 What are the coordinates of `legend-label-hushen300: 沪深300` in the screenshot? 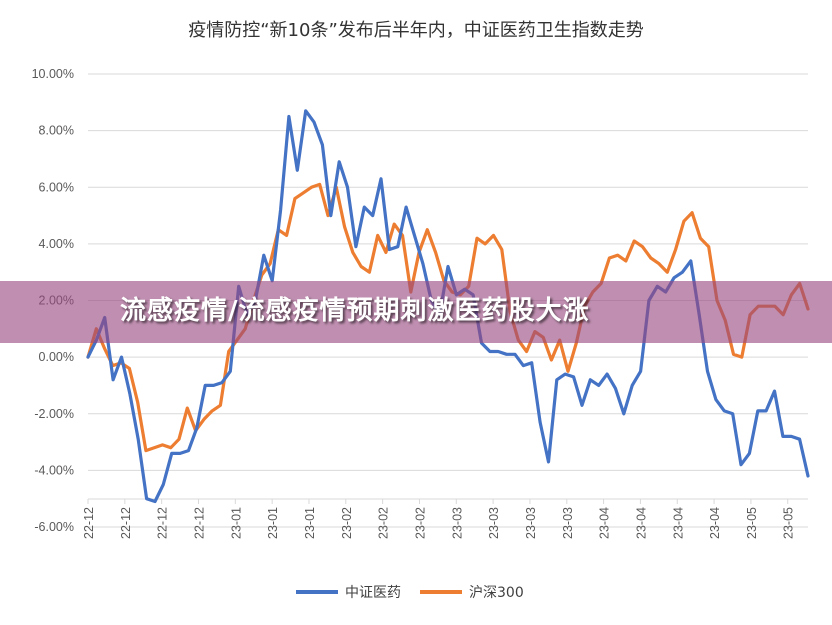 It's located at (496, 593).